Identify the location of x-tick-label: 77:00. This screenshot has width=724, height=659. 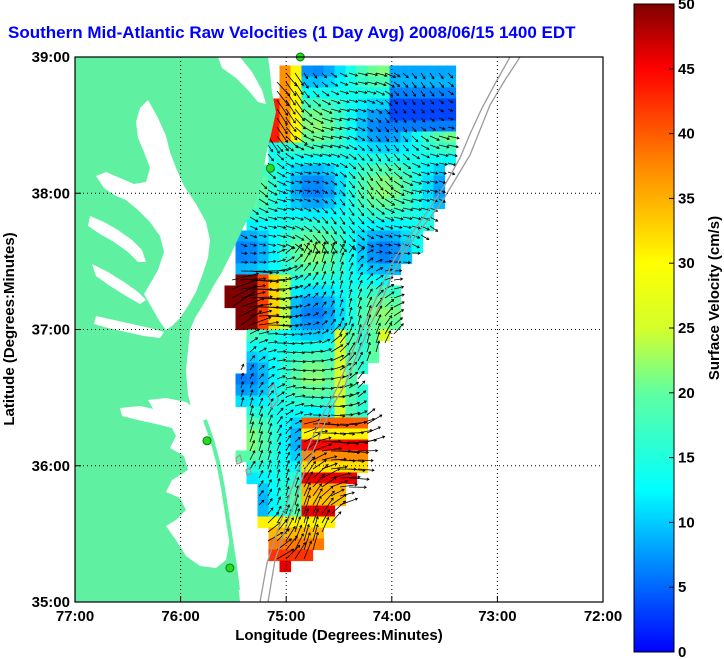
(75, 616).